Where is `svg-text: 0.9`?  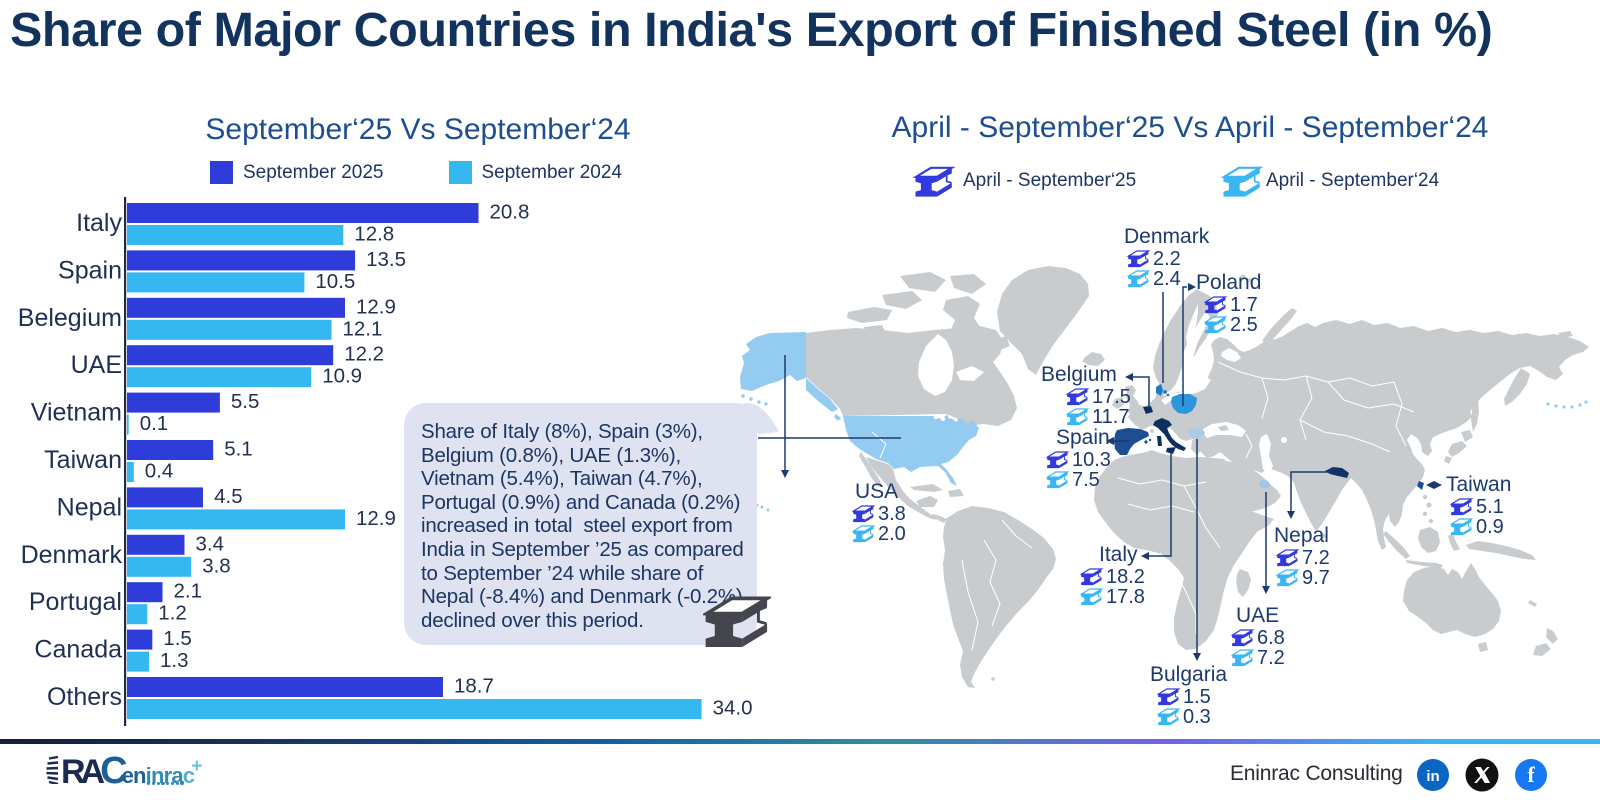 svg-text: 0.9 is located at coordinates (1490, 527).